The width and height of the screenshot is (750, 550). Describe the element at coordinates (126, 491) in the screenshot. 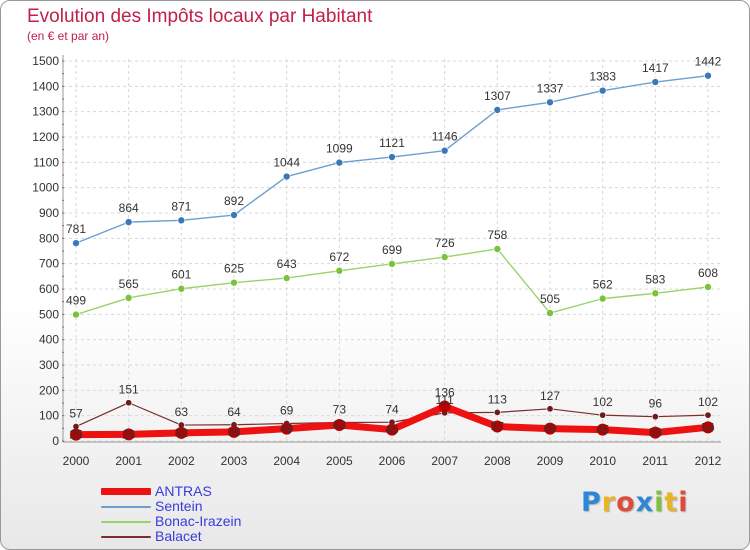

I see `legend-swatch-antras` at that location.